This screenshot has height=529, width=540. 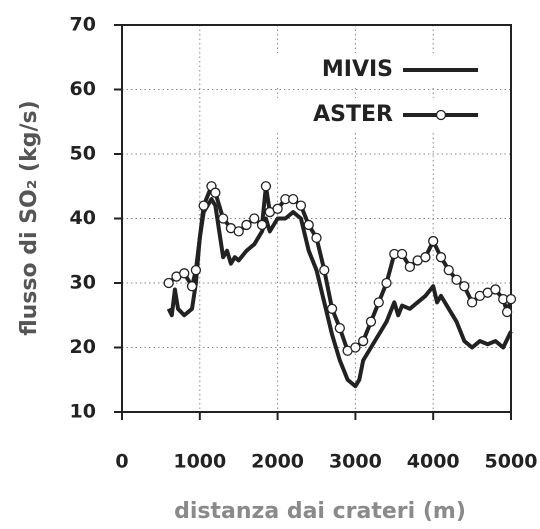 I want to click on x-tick-label: 1000, so click(x=199, y=462).